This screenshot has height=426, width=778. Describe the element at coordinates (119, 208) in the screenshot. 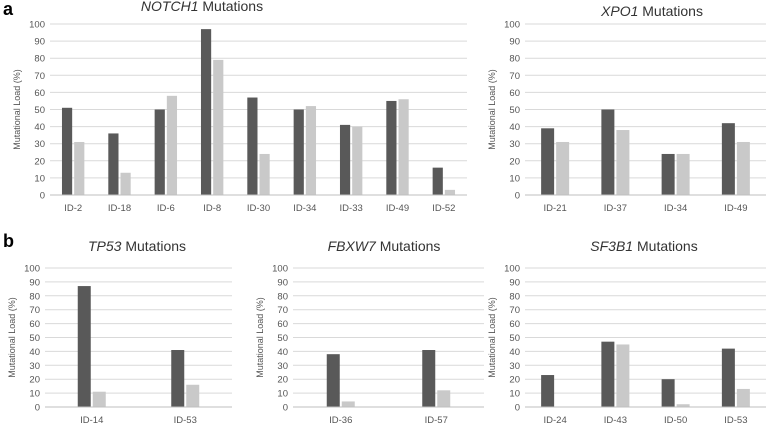

I see `x-tick-label: ID-18` at that location.